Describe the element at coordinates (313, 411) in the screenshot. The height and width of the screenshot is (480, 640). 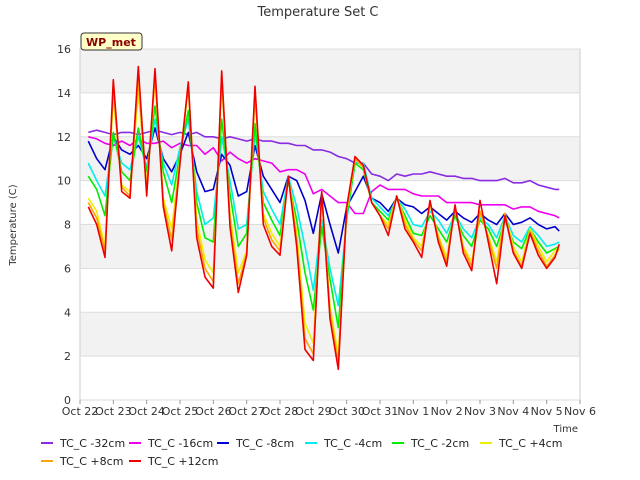
I see `x-tick-label: Oct 29` at that location.